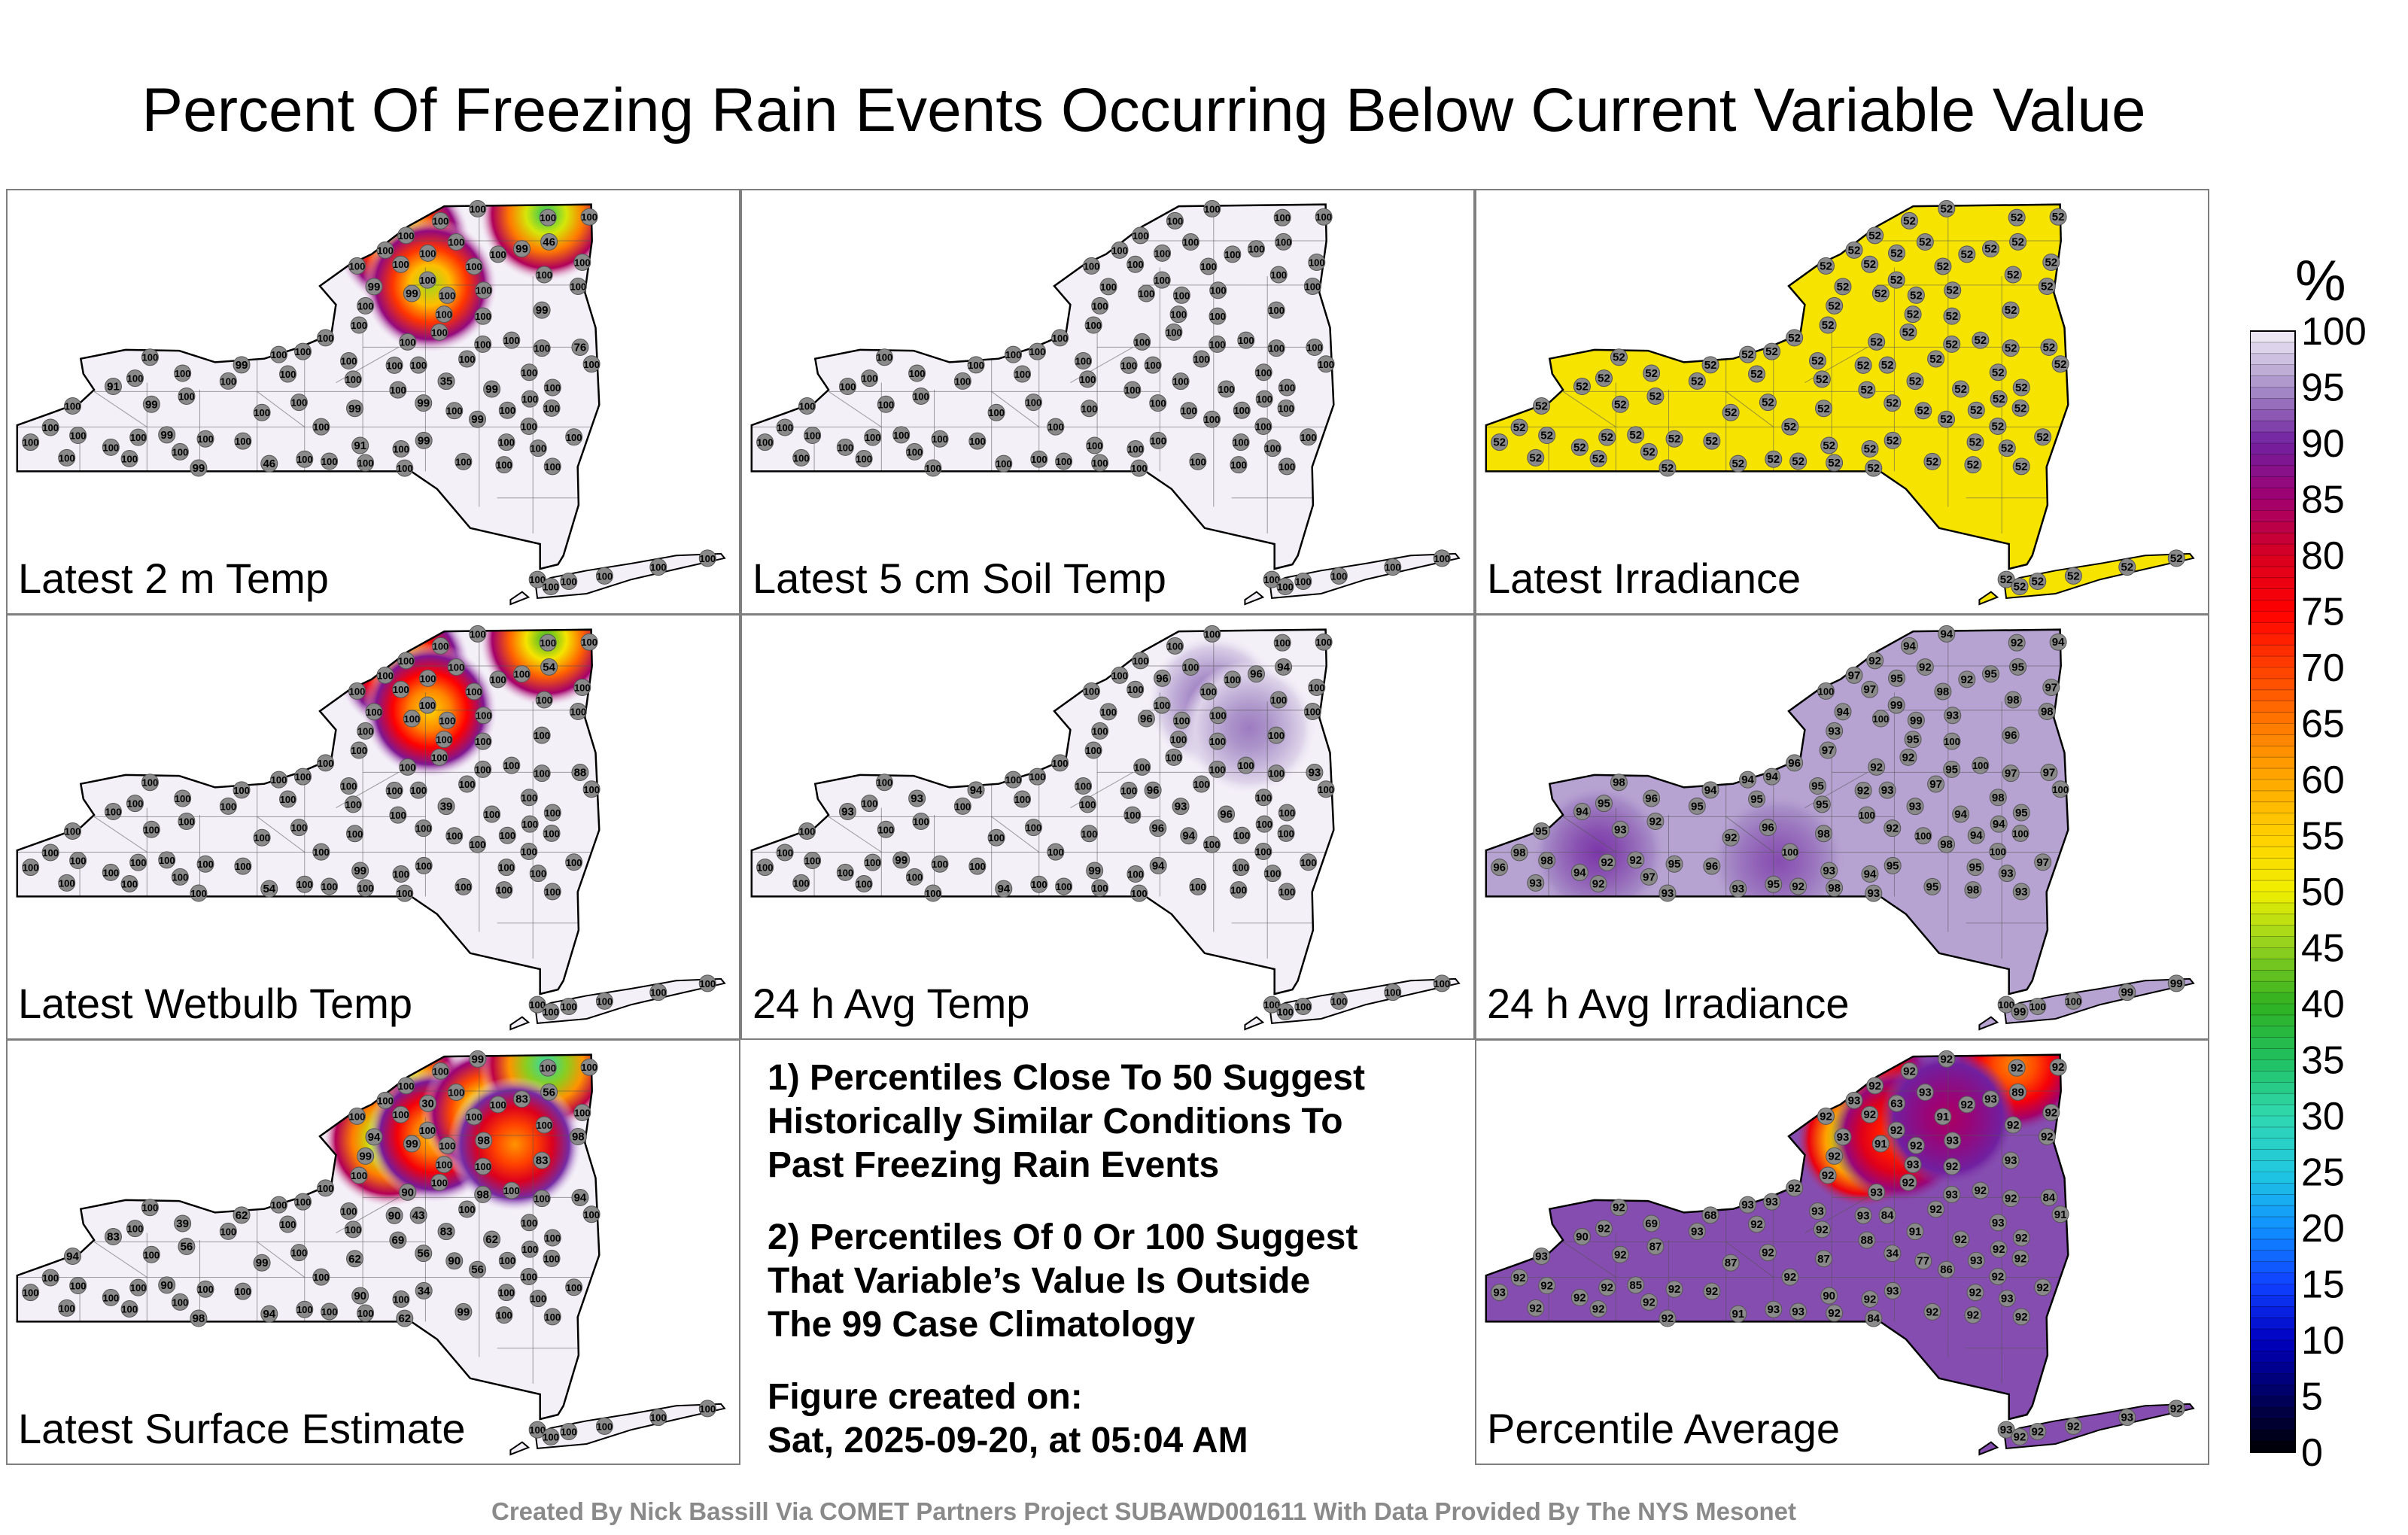  I want to click on station-value: 54, so click(269, 889).